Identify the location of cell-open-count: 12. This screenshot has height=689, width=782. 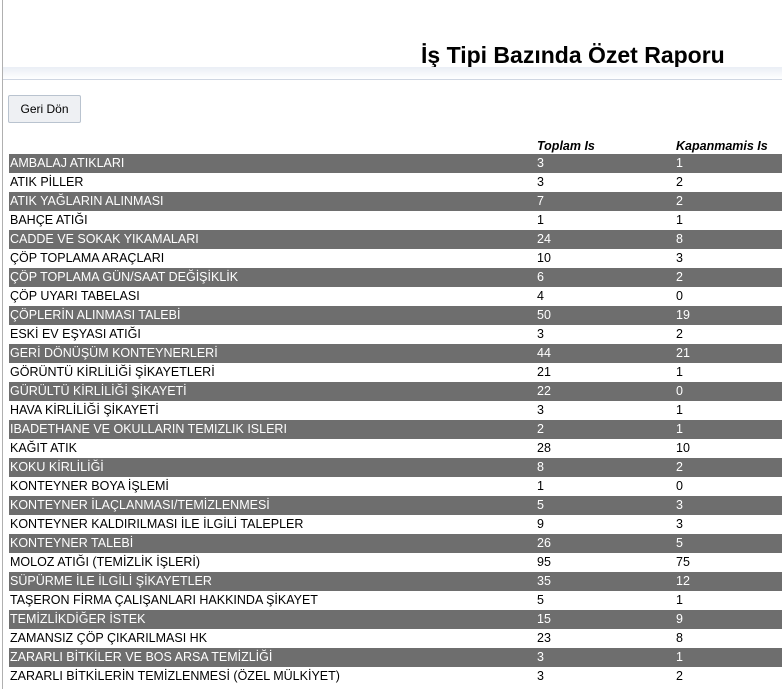
(728, 581).